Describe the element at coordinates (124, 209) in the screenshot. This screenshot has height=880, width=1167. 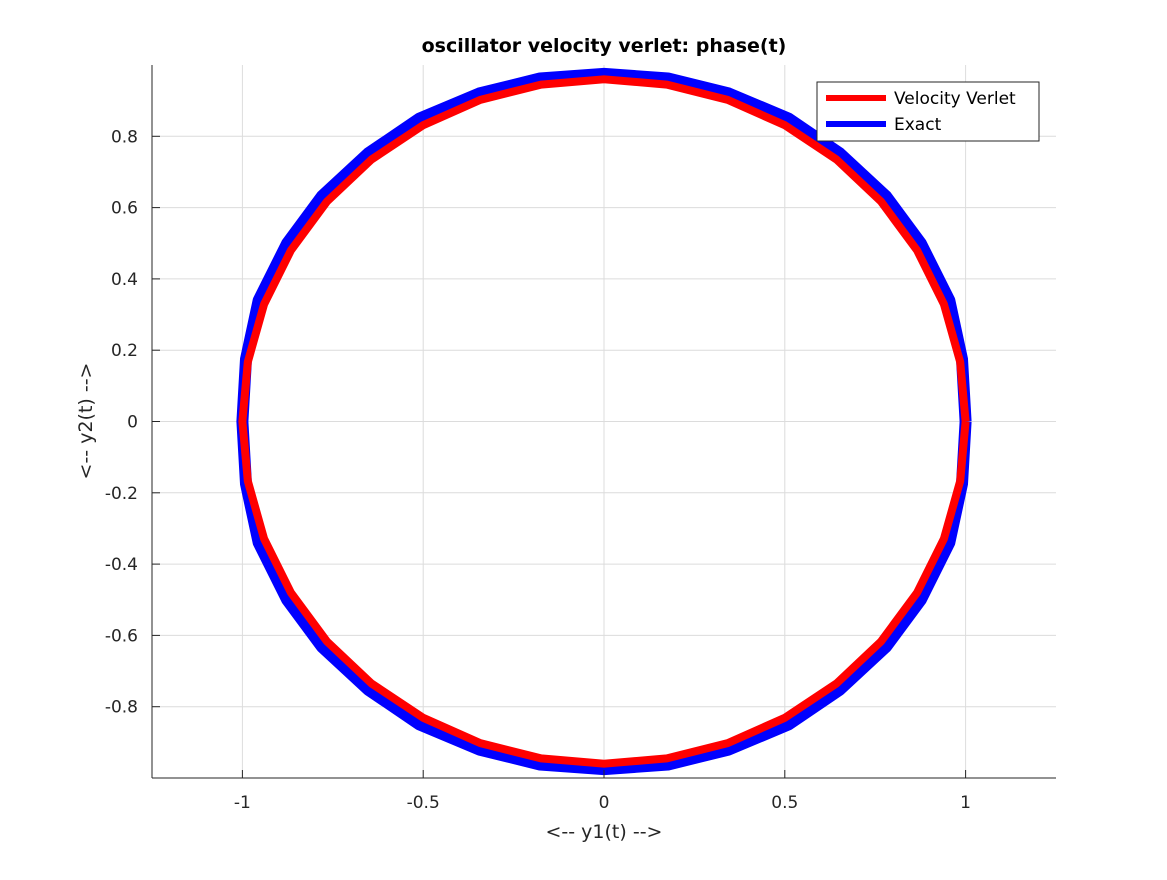
I see `y-tick-label: 0.6` at that location.